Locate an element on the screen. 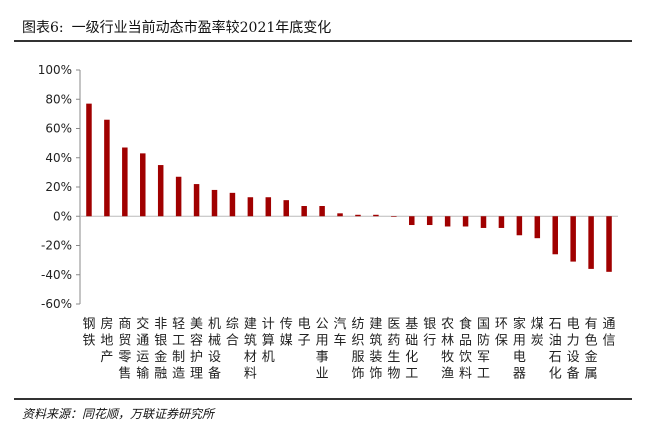 Image resolution: width=646 pixels, height=428 pixels. x-tick-label: 食品饮料 is located at coordinates (465, 349).